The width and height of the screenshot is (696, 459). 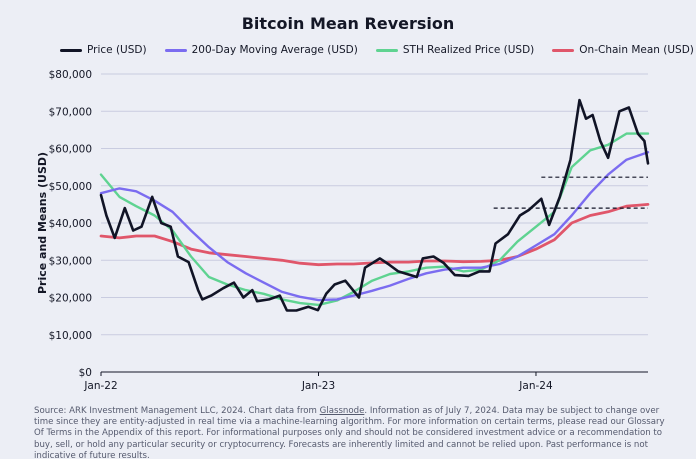 What do you see at coordinates (70, 150) in the screenshot?
I see `y-tick-label: $60,000` at bounding box center [70, 150].